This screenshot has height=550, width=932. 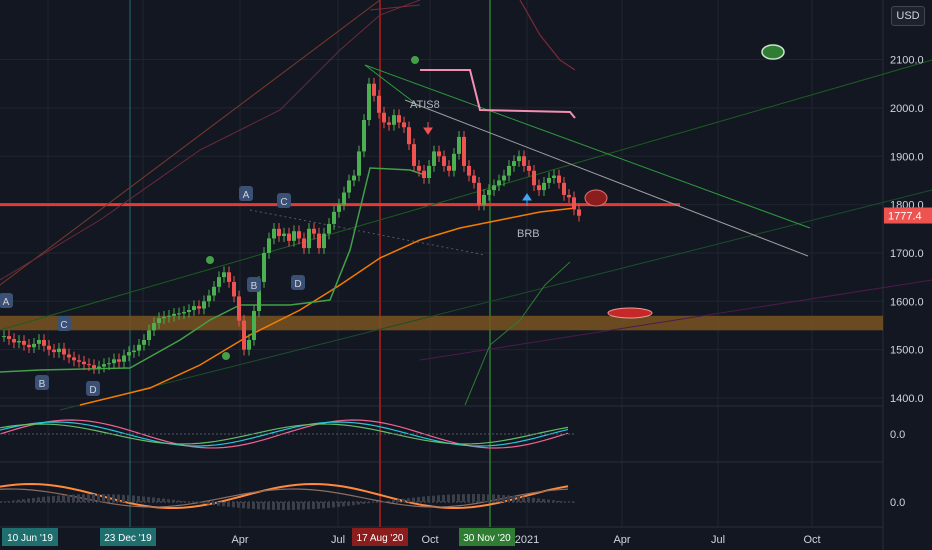 What do you see at coordinates (908, 16) in the screenshot?
I see `currency-button: USD` at bounding box center [908, 16].